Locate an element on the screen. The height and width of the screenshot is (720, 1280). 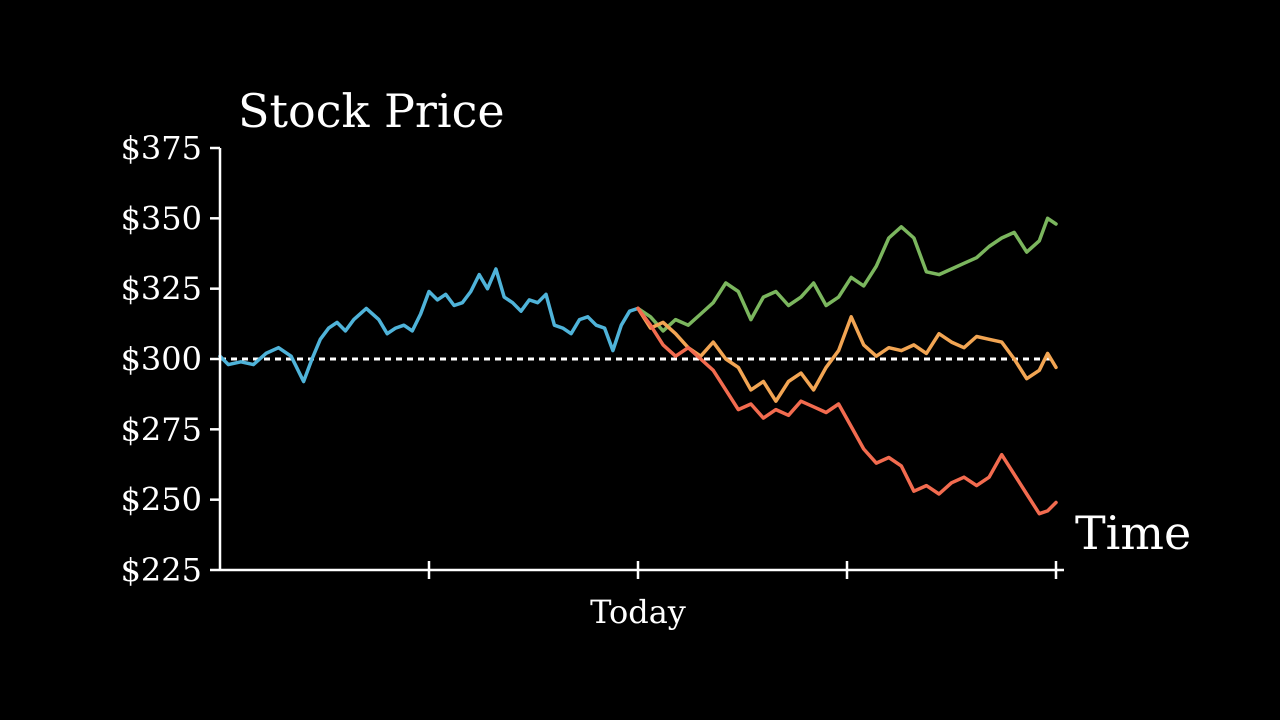
y-tick-label: $375 is located at coordinates (161, 148).